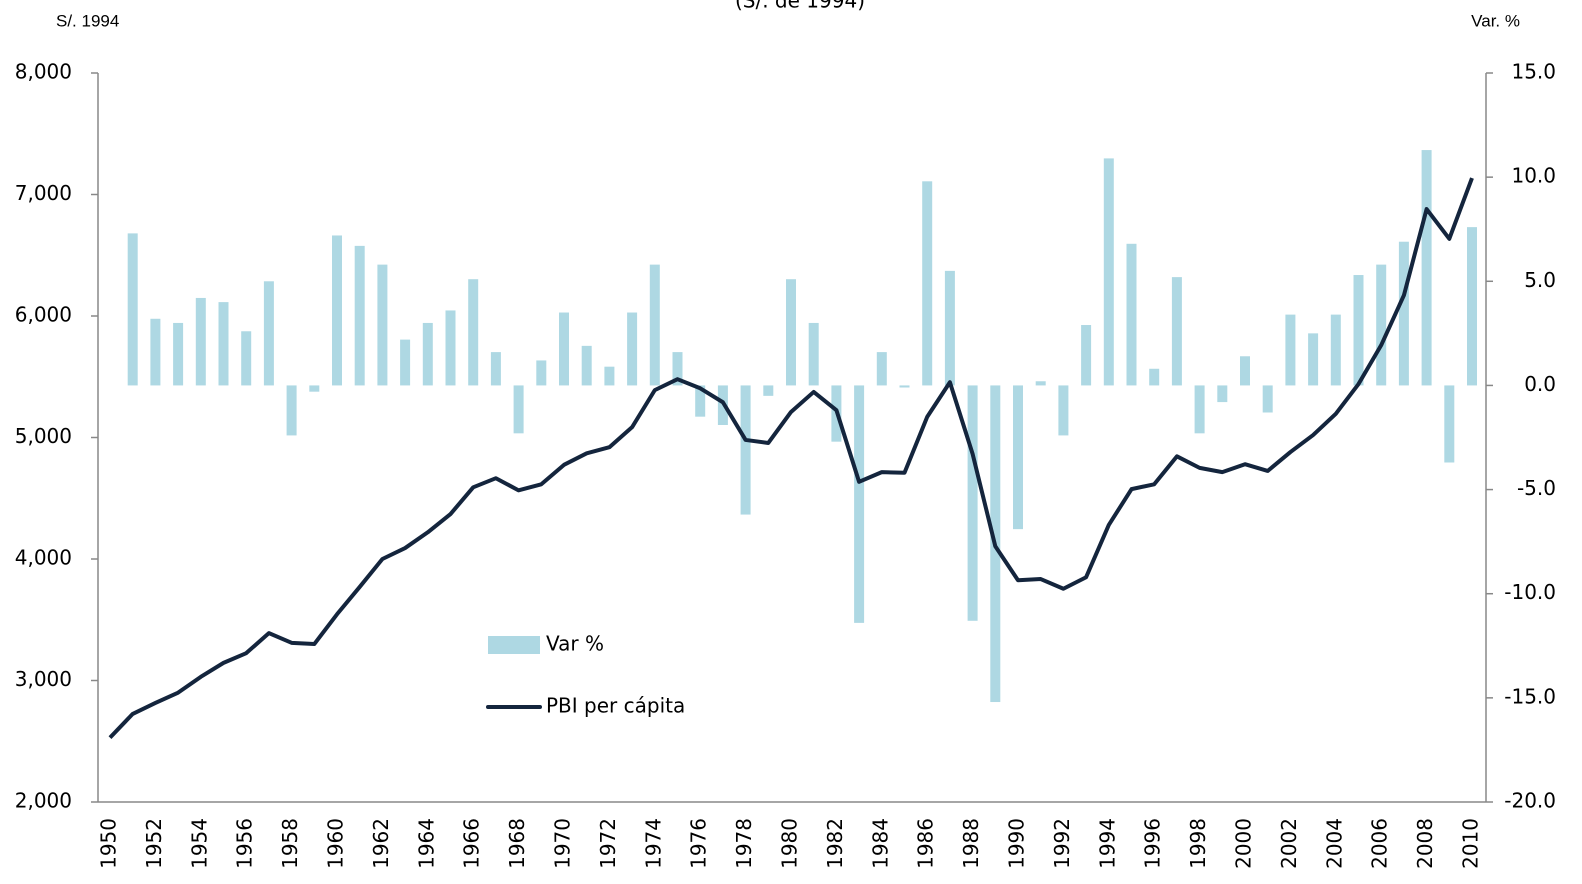 The image size is (1582, 884). I want to click on y2-tick-label: 15.0, so click(1533, 72).